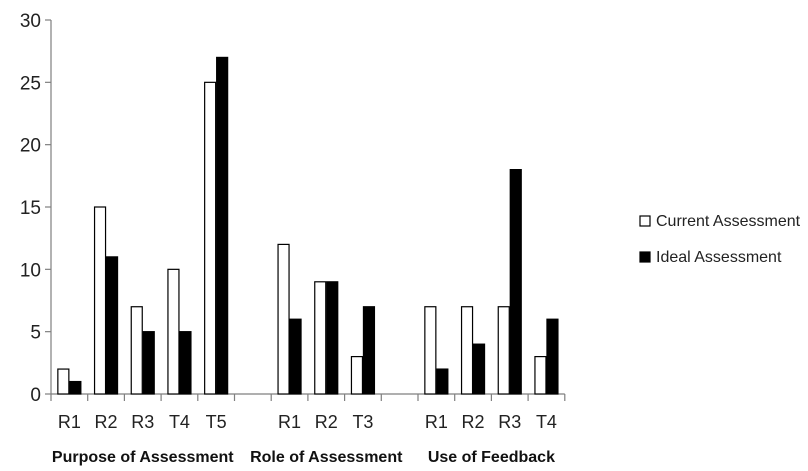 This screenshot has height=471, width=808. I want to click on y-tick-label: 10, so click(30, 270).